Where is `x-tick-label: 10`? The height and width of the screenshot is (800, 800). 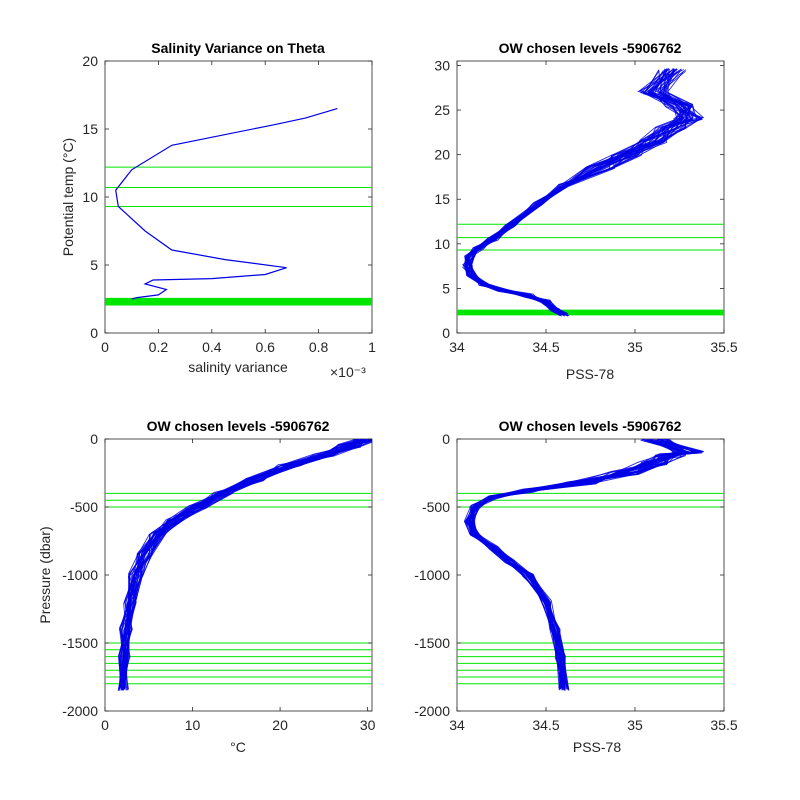
x-tick-label: 10 is located at coordinates (193, 725).